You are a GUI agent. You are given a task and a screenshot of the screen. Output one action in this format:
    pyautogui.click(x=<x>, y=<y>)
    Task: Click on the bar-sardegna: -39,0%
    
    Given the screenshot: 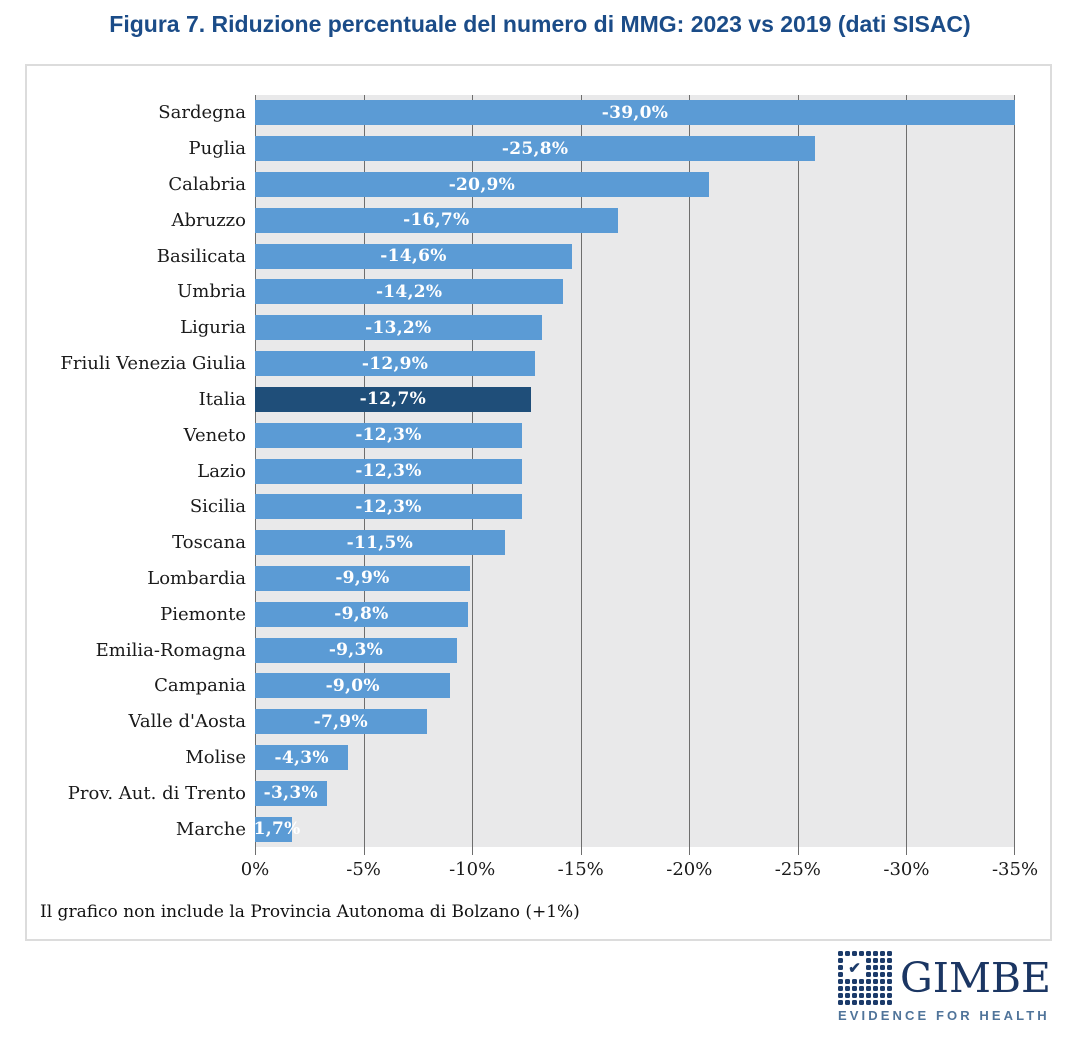 What is the action you would take?
    pyautogui.click(x=635, y=113)
    